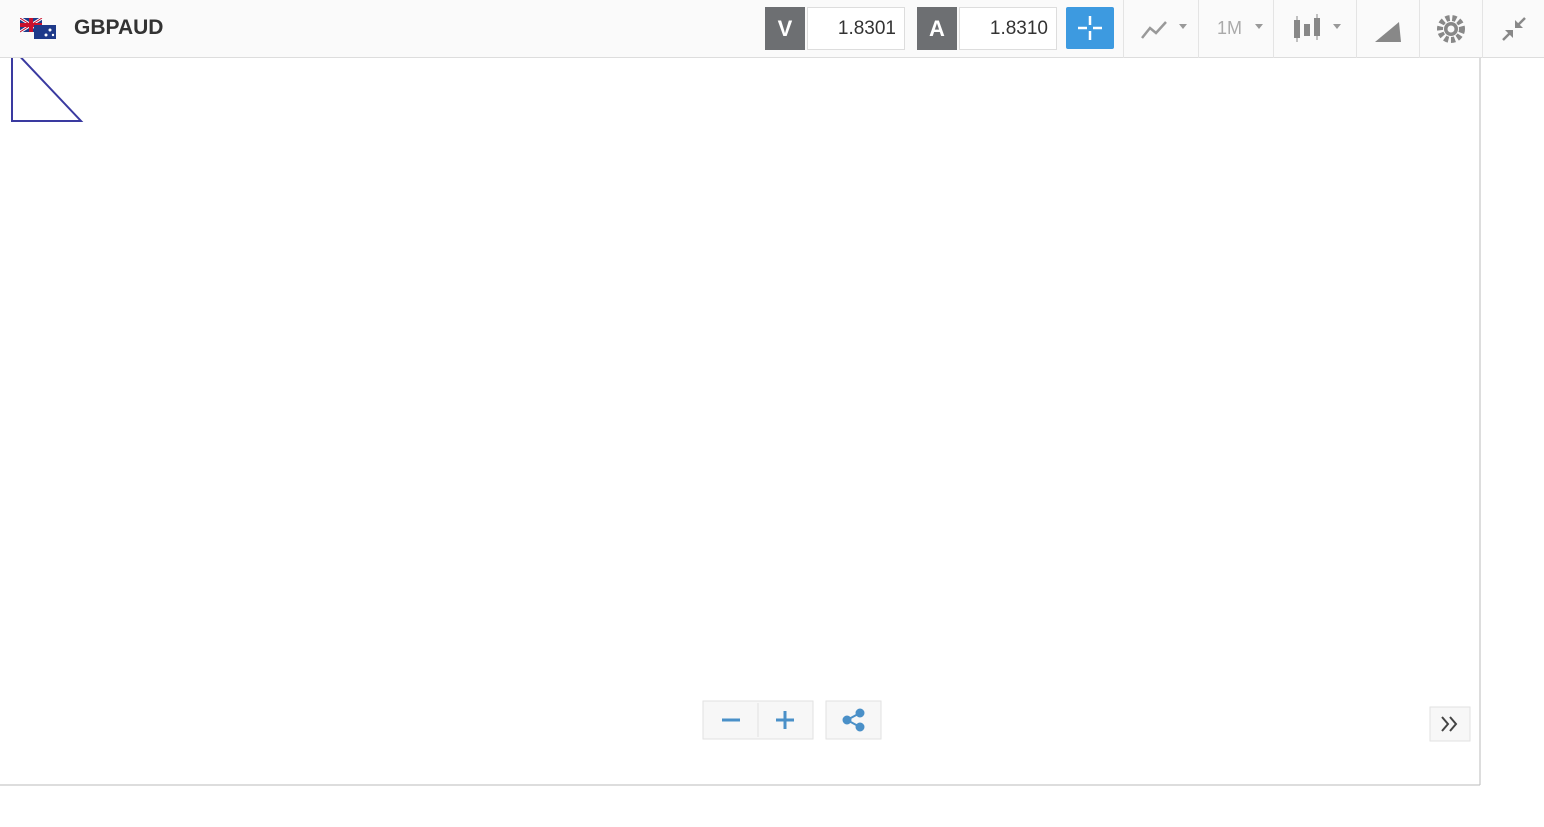 The width and height of the screenshot is (1544, 827). I want to click on toolbar: GBPAUD V 1.8301 A 1.8310 1M, so click(772, 29).